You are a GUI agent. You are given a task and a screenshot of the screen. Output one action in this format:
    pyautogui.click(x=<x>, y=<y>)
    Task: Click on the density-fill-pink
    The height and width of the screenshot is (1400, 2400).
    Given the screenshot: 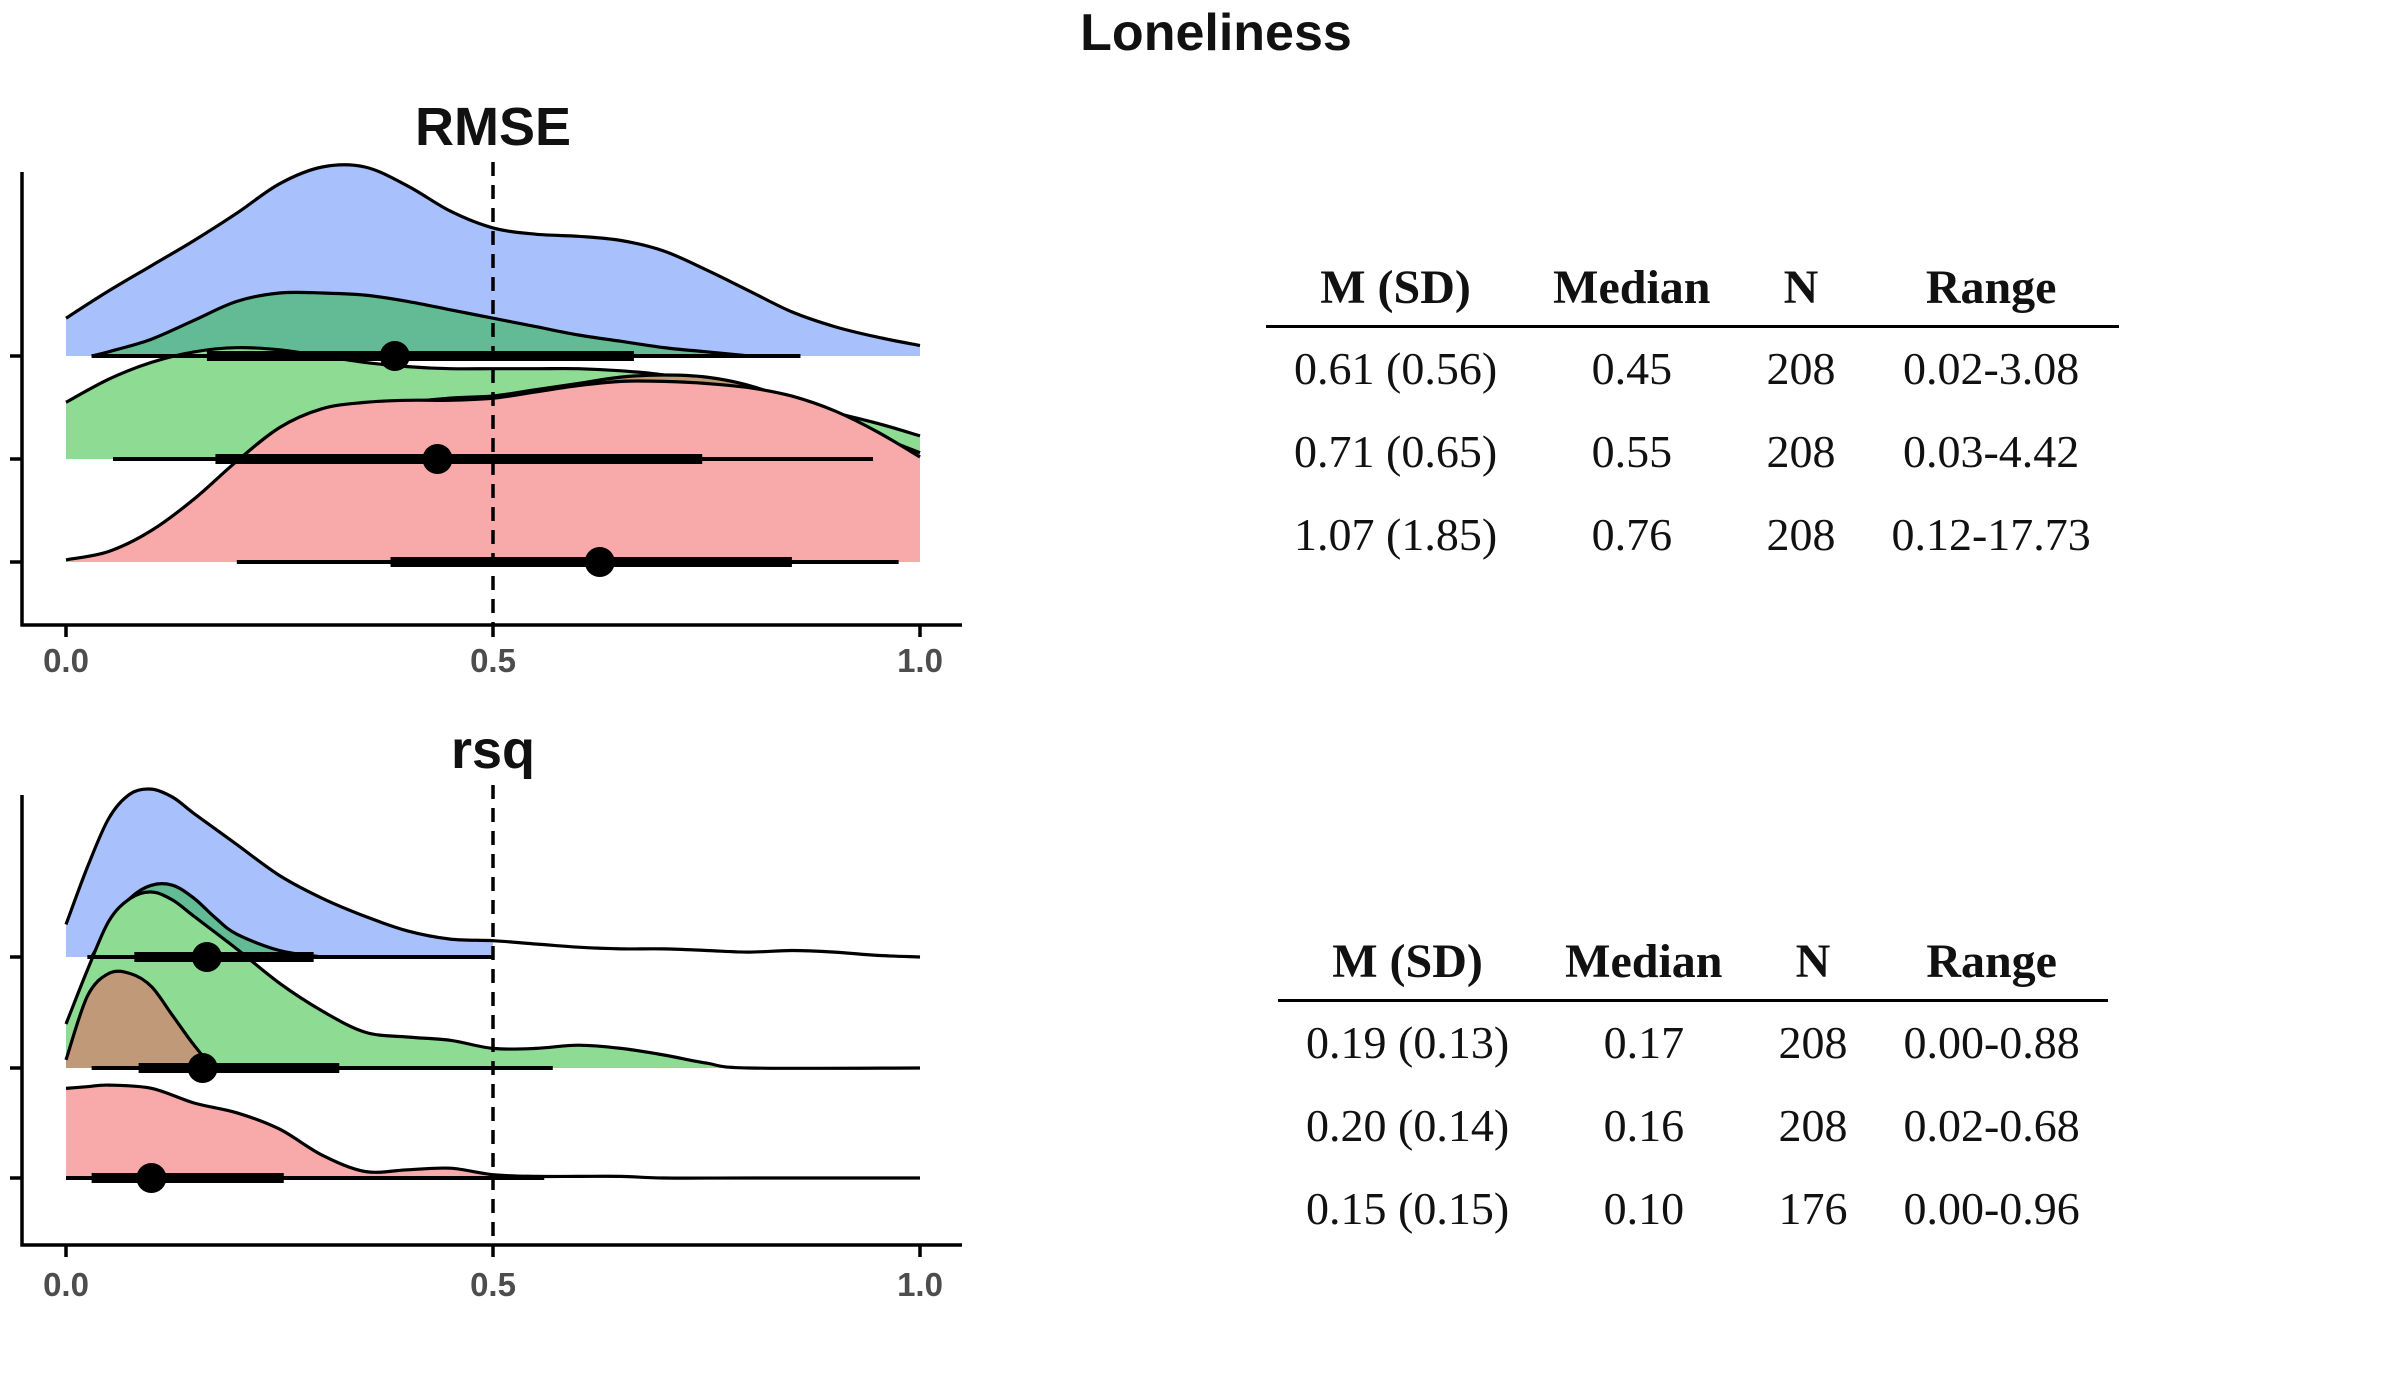 What is the action you would take?
    pyautogui.click(x=493, y=1132)
    